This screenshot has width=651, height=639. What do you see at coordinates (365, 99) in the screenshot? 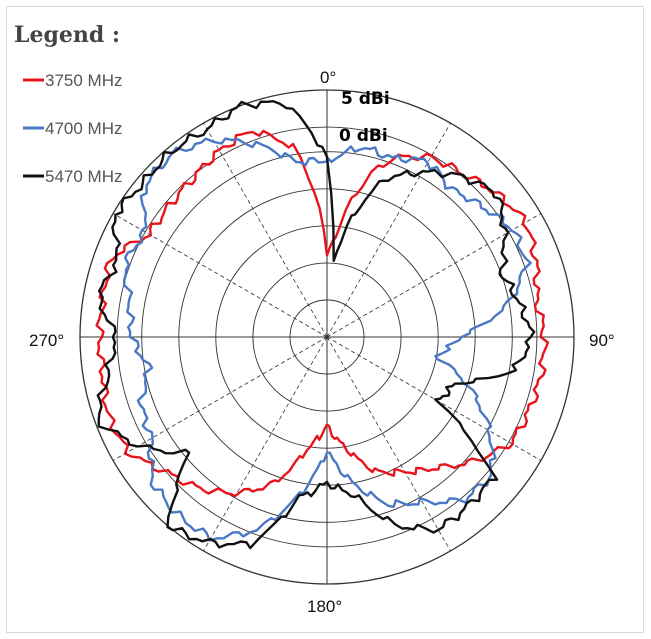
I see `ring-label-5dbi: 5 dBi` at bounding box center [365, 99].